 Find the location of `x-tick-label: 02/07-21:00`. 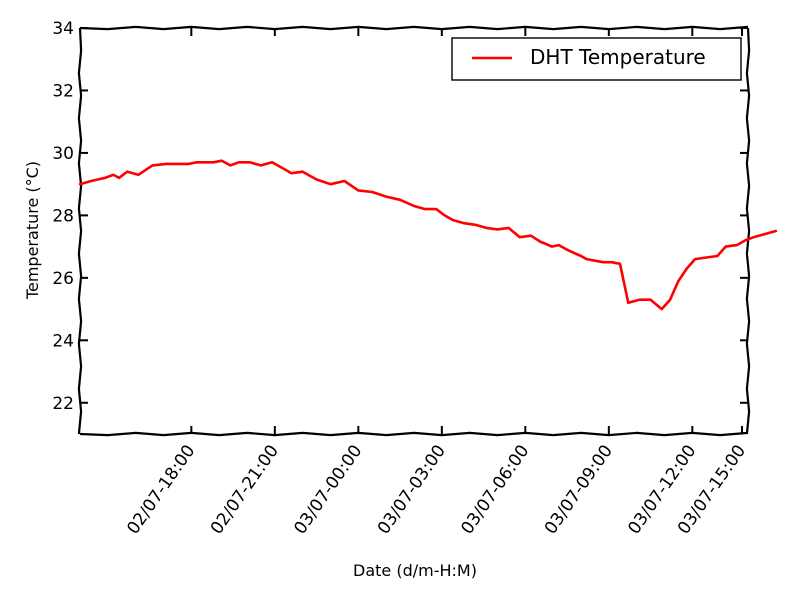

x-tick-label: 02/07-21:00 is located at coordinates (245, 489).